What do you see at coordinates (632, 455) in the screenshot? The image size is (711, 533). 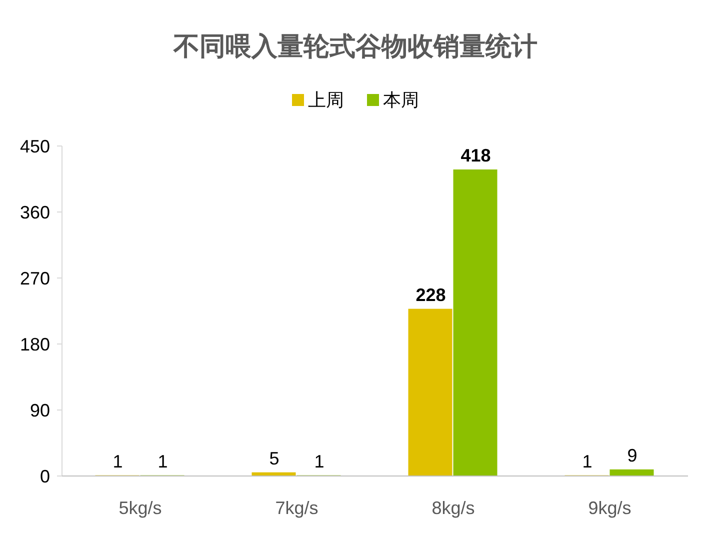 I see `data-label: 9` at bounding box center [632, 455].